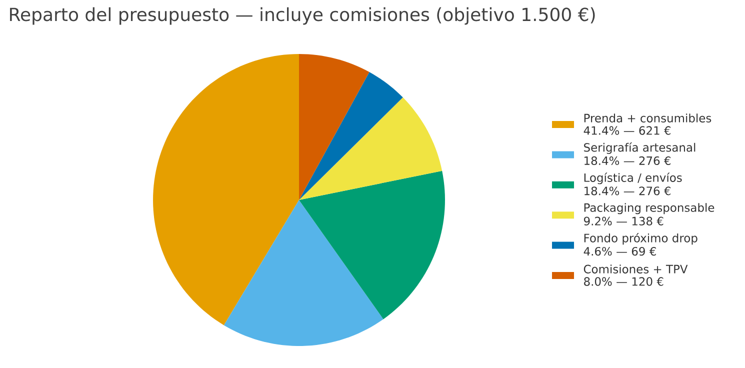  Describe the element at coordinates (624, 281) in the screenshot. I see `data-label: 8.0% — 120 €` at that location.